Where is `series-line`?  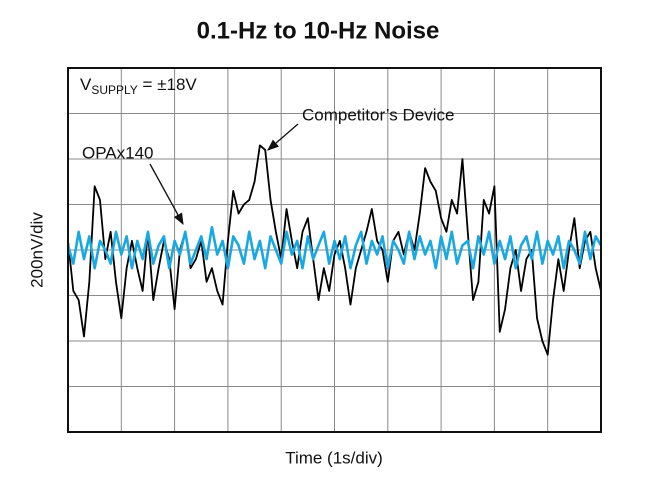 series-line is located at coordinates (334, 247).